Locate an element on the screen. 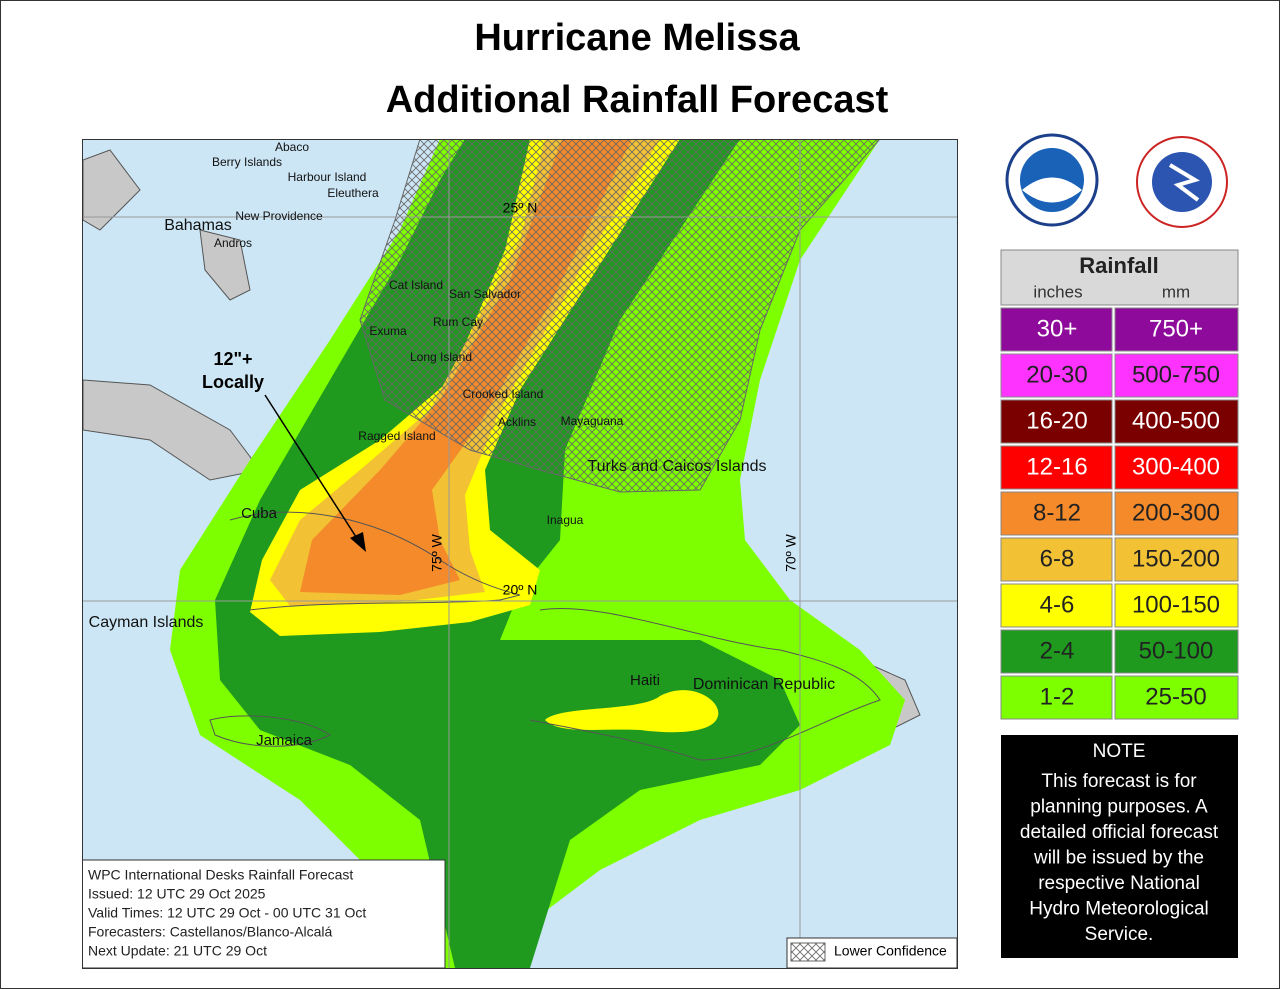 The image size is (1280, 989). legend-header is located at coordinates (1119, 277).